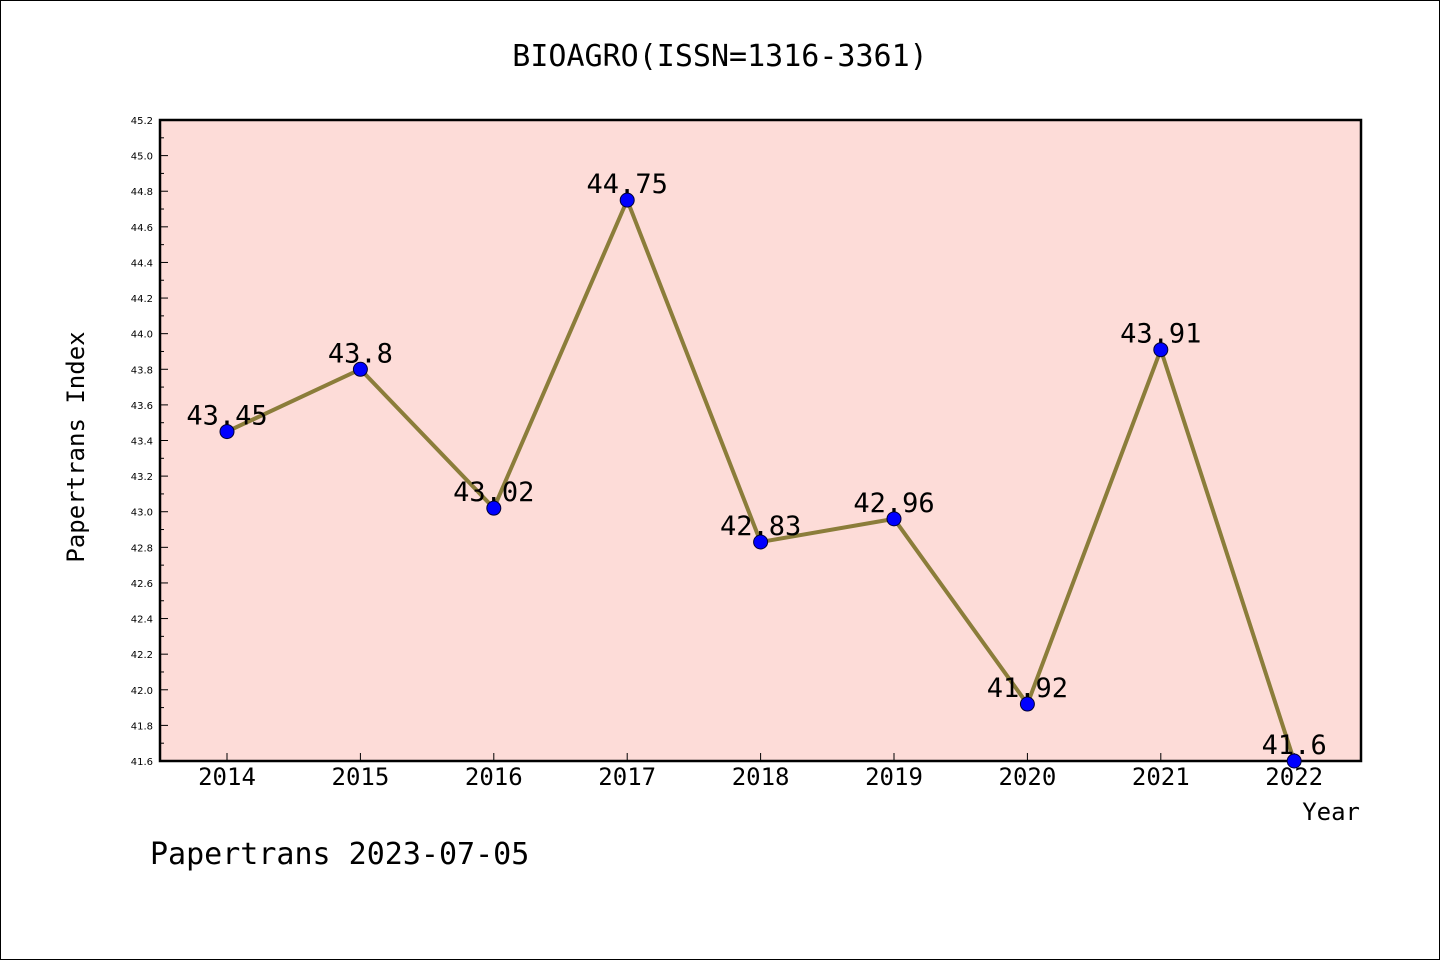 The image size is (1440, 960). What do you see at coordinates (142, 513) in the screenshot?
I see `y-tick-label: 43.0` at bounding box center [142, 513].